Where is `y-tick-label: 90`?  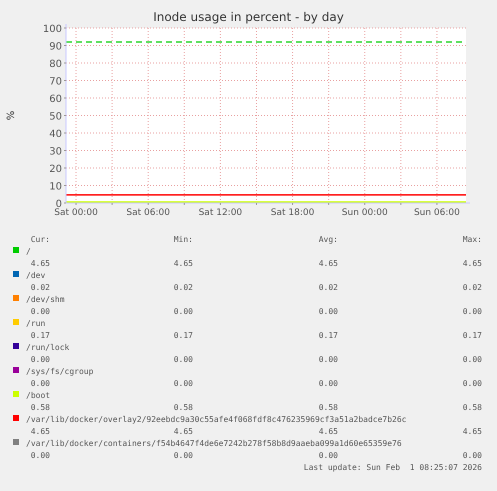 y-tick-label: 90 is located at coordinates (55, 47).